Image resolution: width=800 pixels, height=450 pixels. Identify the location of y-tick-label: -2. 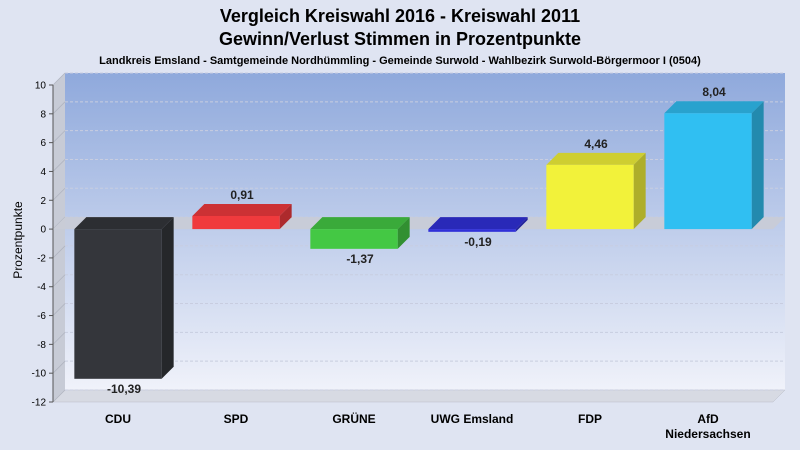
(41, 258).